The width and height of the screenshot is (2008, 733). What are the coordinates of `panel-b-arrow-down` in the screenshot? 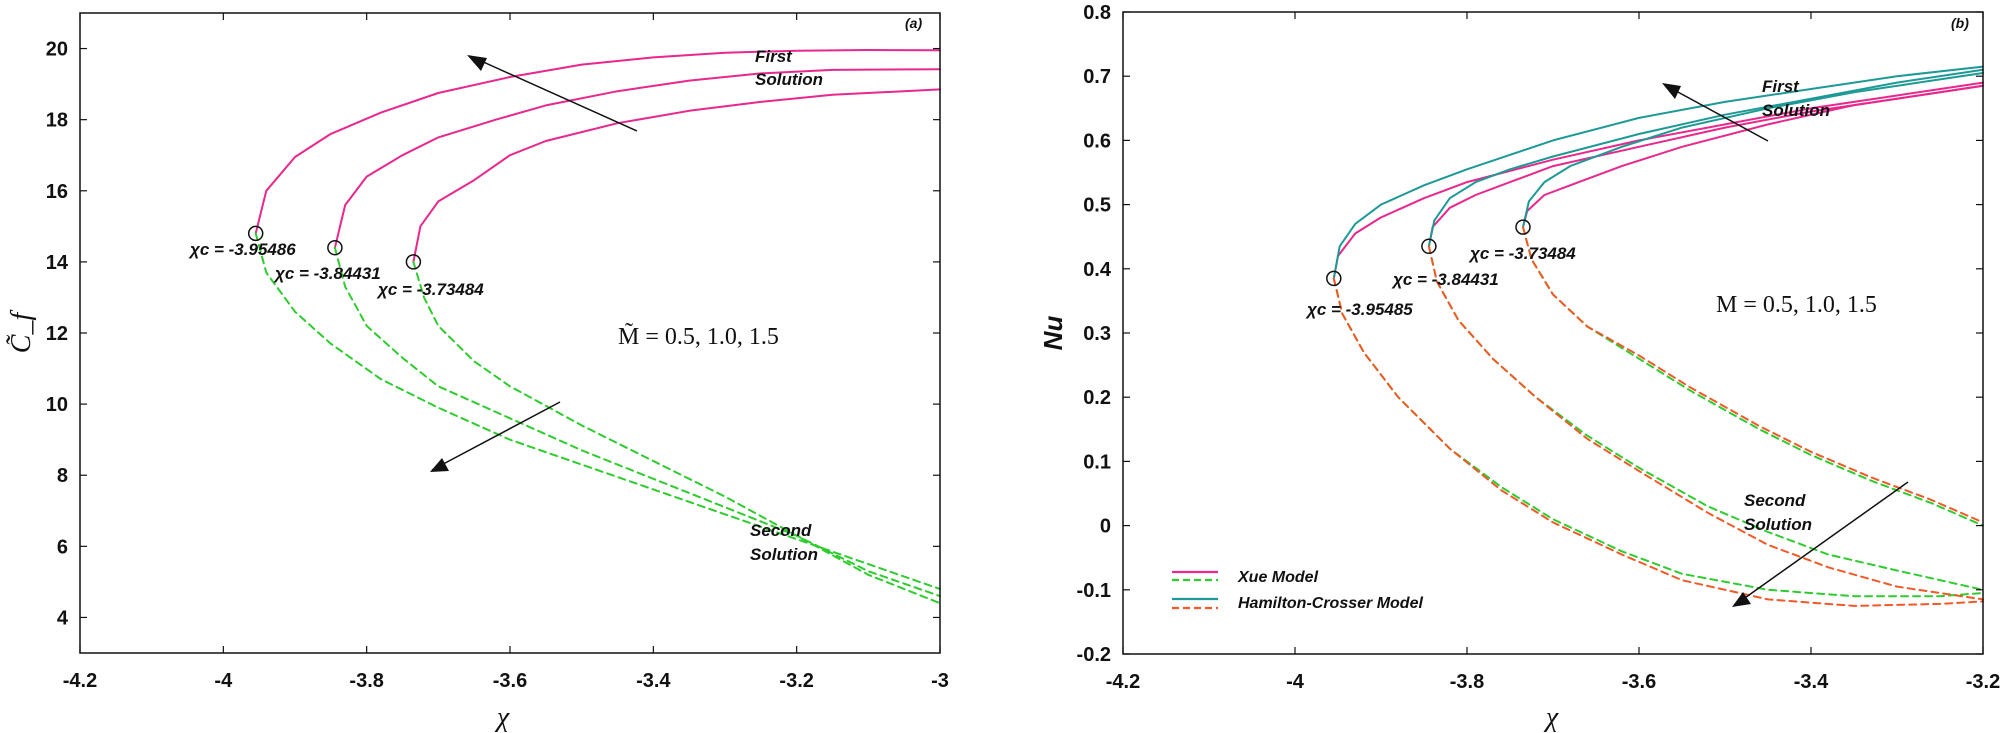 It's located at (1821, 543).